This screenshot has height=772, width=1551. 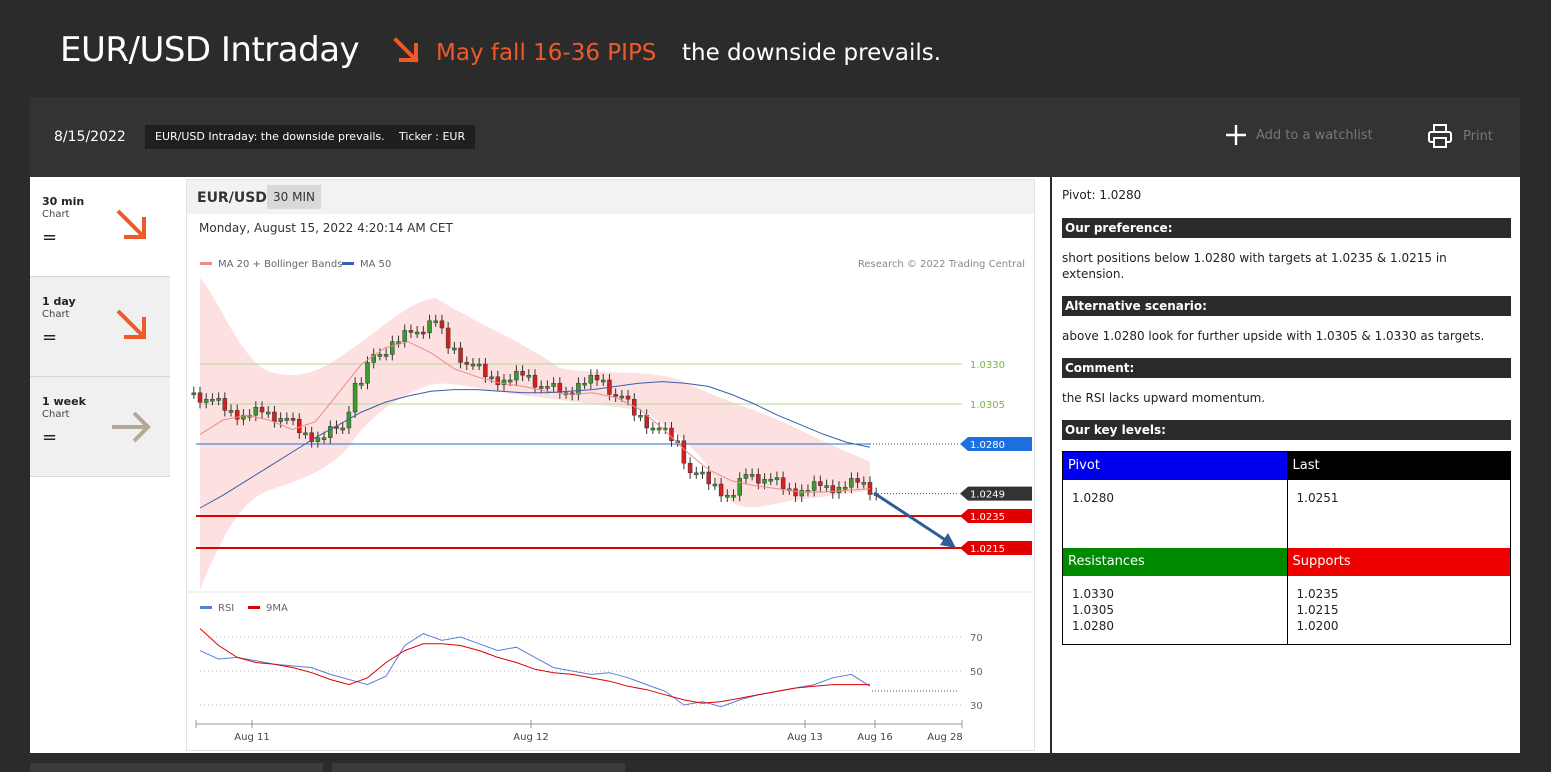 I want to click on forecast-label: May fall 16-36 PIPS, so click(x=546, y=53).